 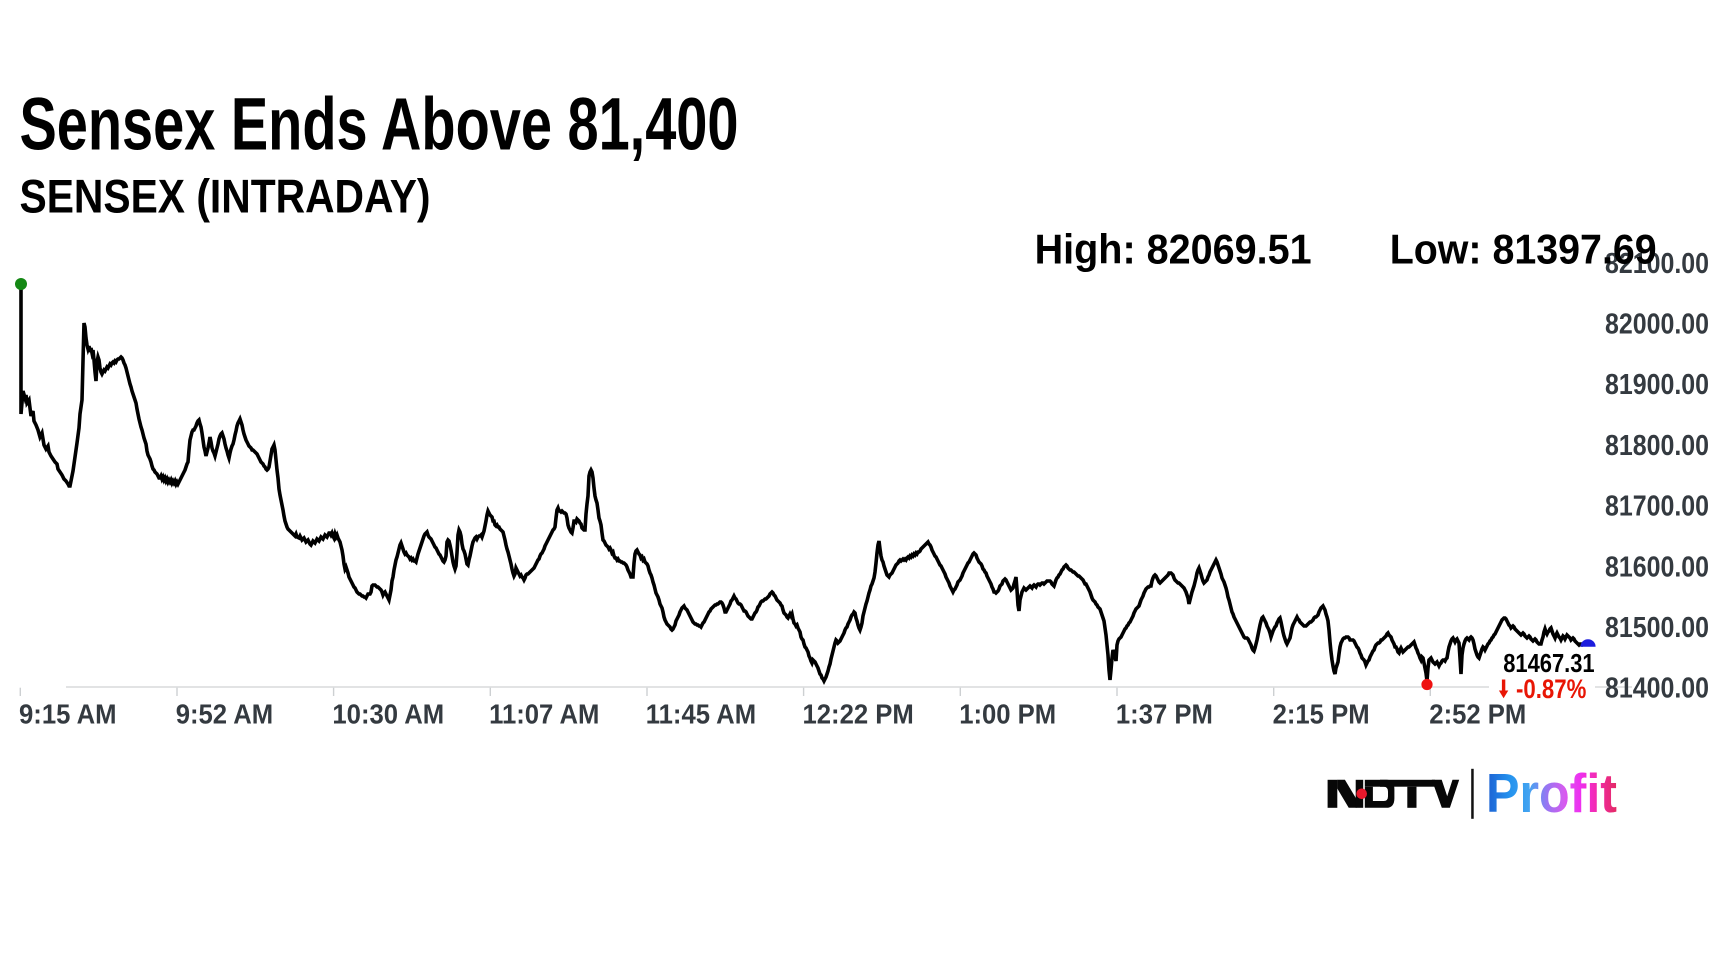 What do you see at coordinates (701, 714) in the screenshot?
I see `svg-text: 11:45 AM` at bounding box center [701, 714].